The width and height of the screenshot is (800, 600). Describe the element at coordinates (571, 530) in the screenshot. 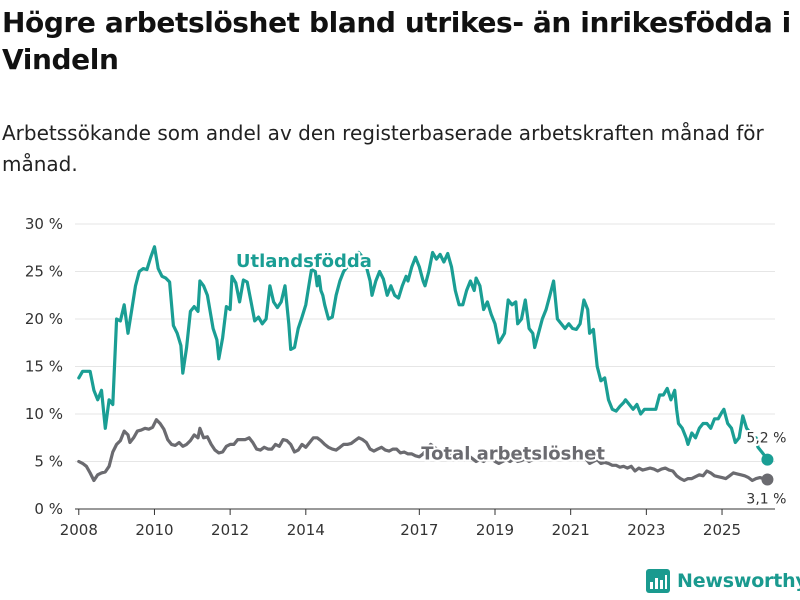

I see `x-tick-label: 2021` at that location.